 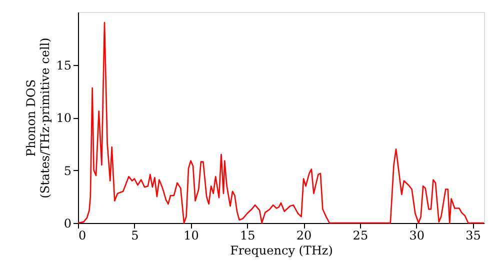 What do you see at coordinates (360, 235) in the screenshot?
I see `x-tick-label: 25` at bounding box center [360, 235].